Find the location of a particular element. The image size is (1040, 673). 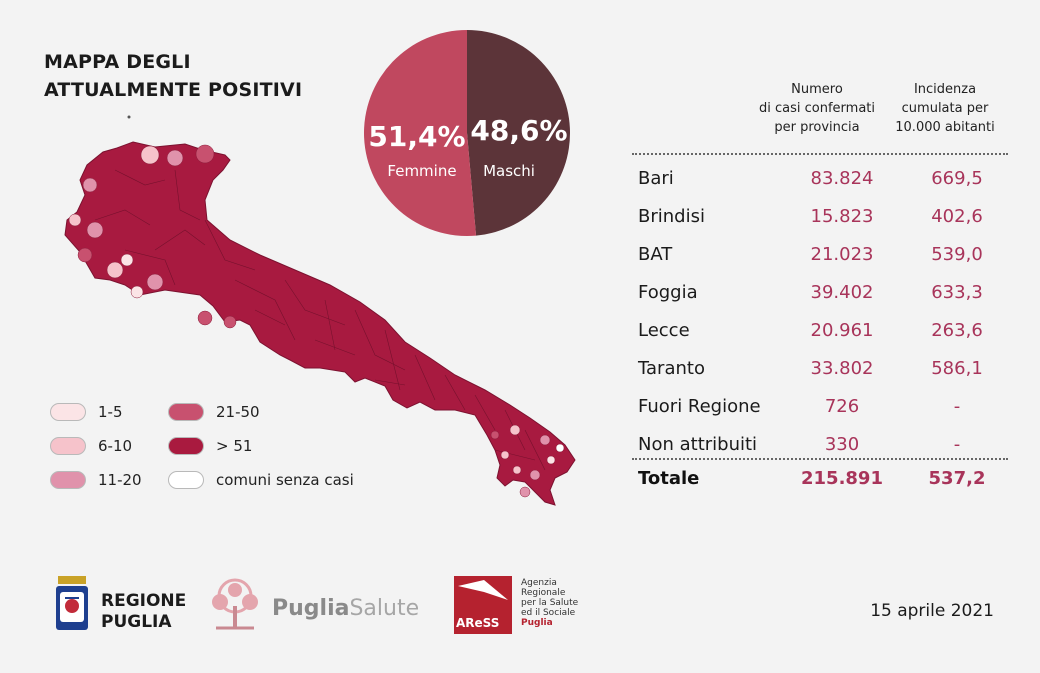

tree-icon is located at coordinates (235, 604).